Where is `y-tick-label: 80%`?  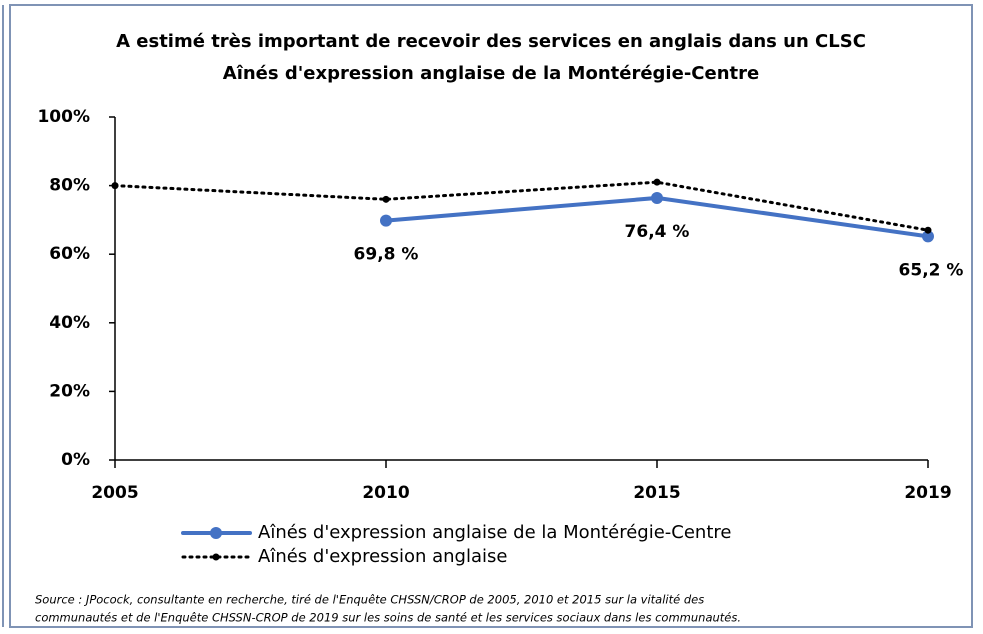
y-tick-label: 80% is located at coordinates (69, 186).